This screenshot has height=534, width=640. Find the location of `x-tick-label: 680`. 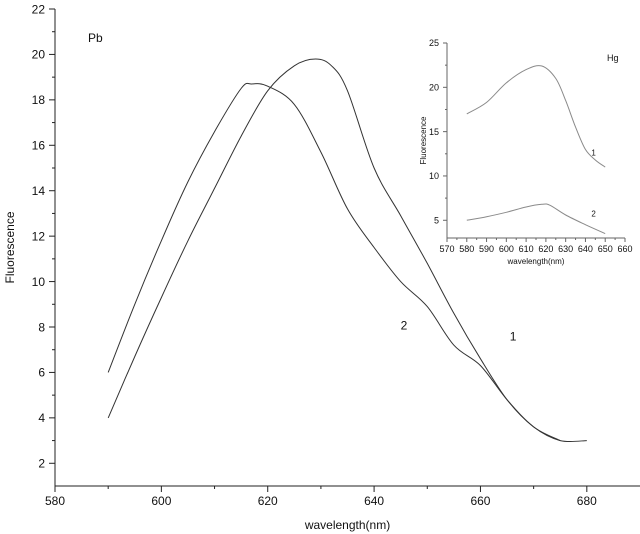

x-tick-label: 680 is located at coordinates (587, 501).